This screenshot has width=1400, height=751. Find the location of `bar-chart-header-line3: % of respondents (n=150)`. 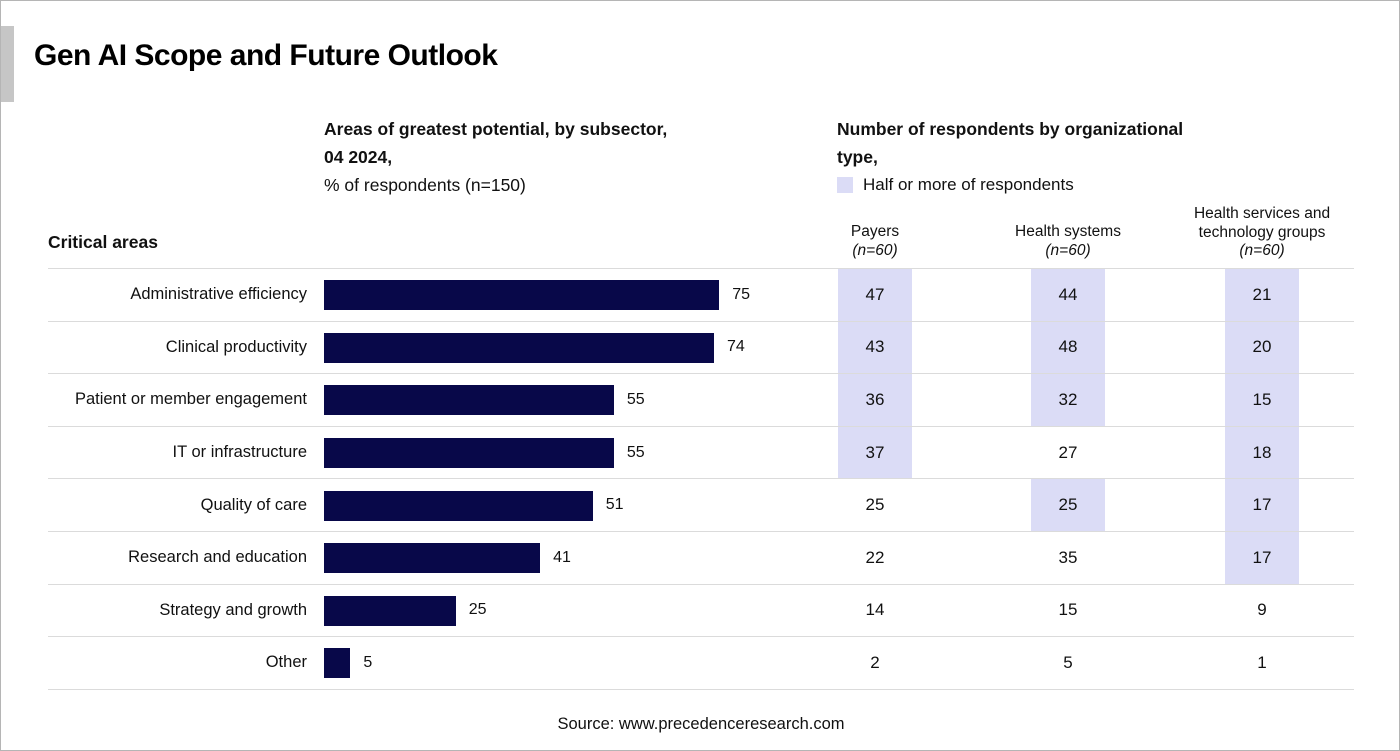

bar-chart-header-line3: % of respondents (n=150) is located at coordinates (425, 185).